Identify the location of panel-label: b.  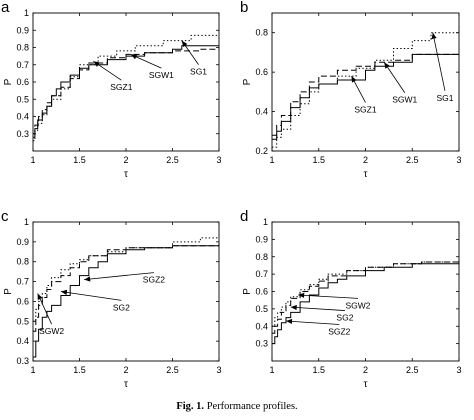
(244, 8).